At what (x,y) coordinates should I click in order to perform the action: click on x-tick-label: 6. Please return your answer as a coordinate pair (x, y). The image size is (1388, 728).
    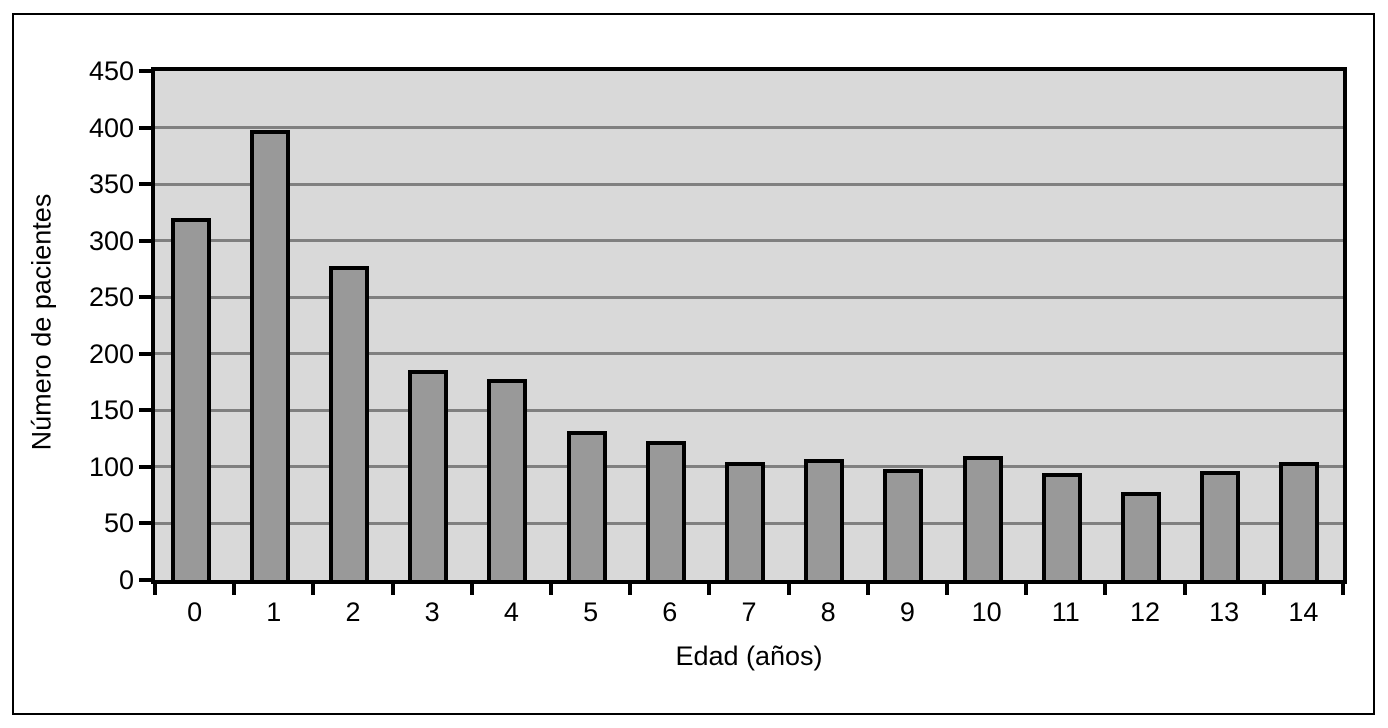
    Looking at the image, I should click on (670, 612).